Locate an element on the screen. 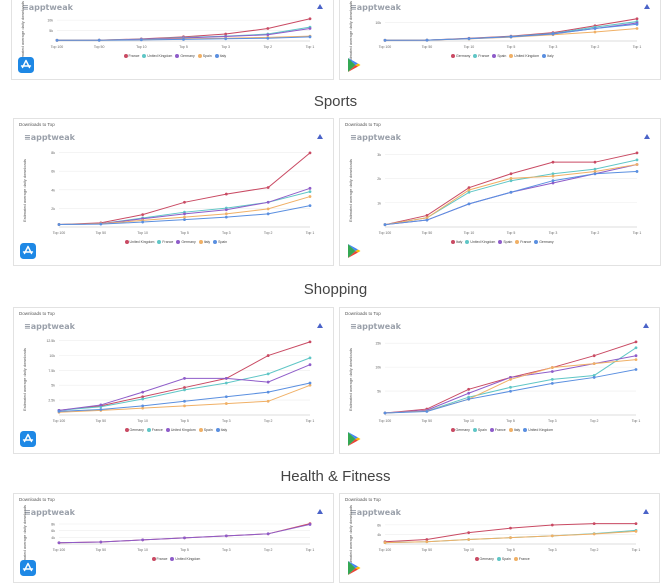 This screenshot has height=583, width=671. series-line is located at coordinates (511, 189).